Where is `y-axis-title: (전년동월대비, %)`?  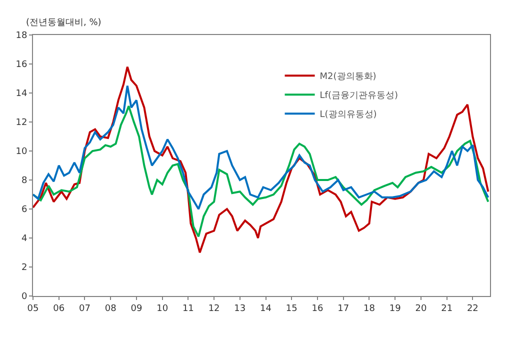 y-axis-title: (전년동월대비, %) is located at coordinates (64, 23).